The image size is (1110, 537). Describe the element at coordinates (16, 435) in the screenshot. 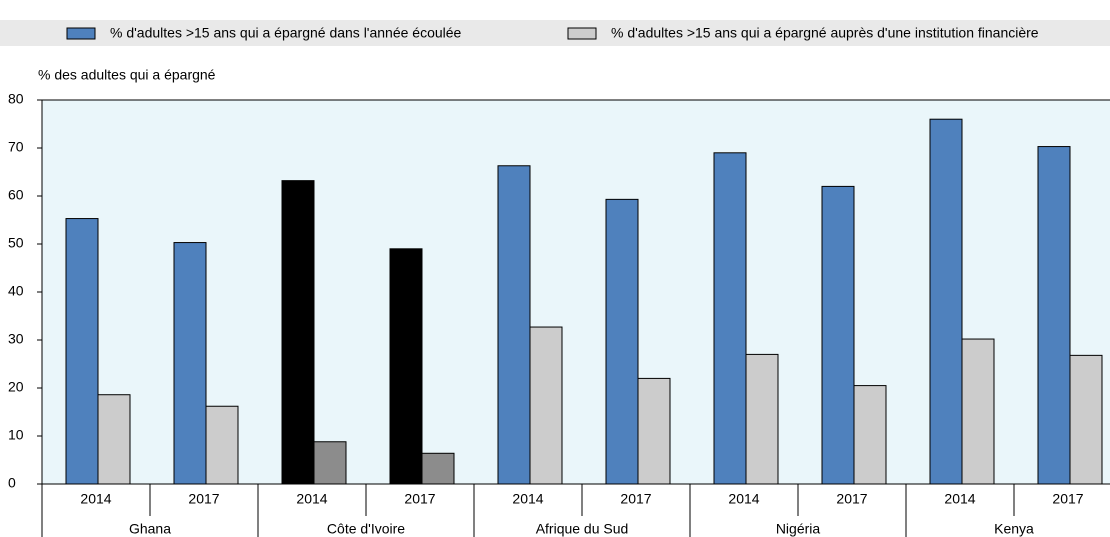

I see `y-tick-label: 10` at that location.